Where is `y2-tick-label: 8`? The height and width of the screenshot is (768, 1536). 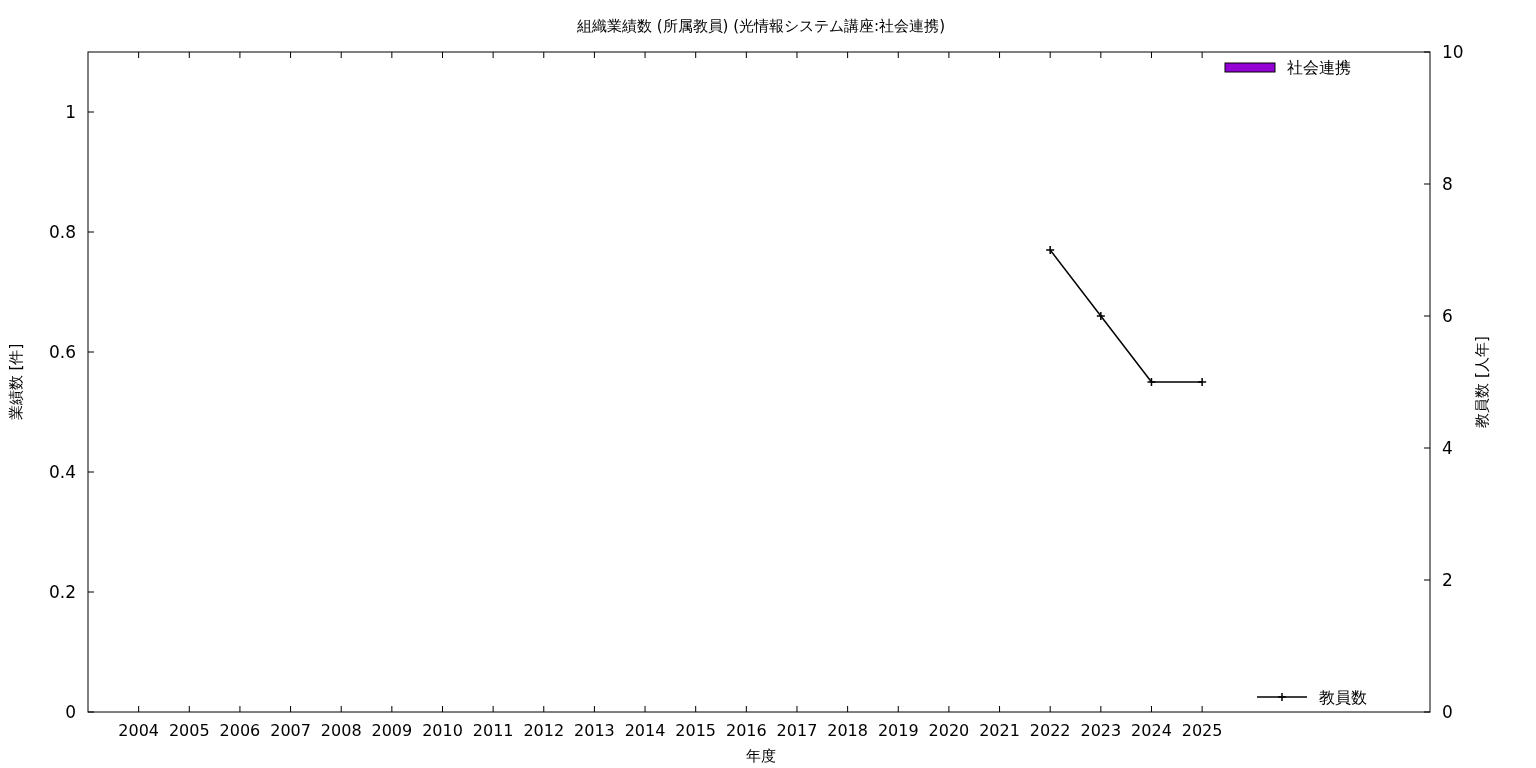
y2-tick-label: 8 is located at coordinates (1447, 184).